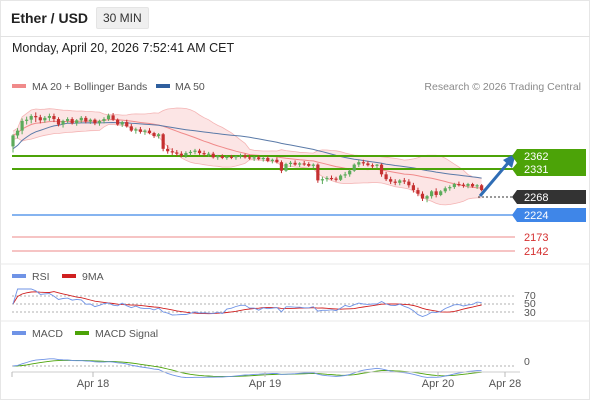 This screenshot has width=590, height=400. Describe the element at coordinates (89, 87) in the screenshot. I see `ma20-legend-label: MA 20 + Bollinger Bands` at that location.